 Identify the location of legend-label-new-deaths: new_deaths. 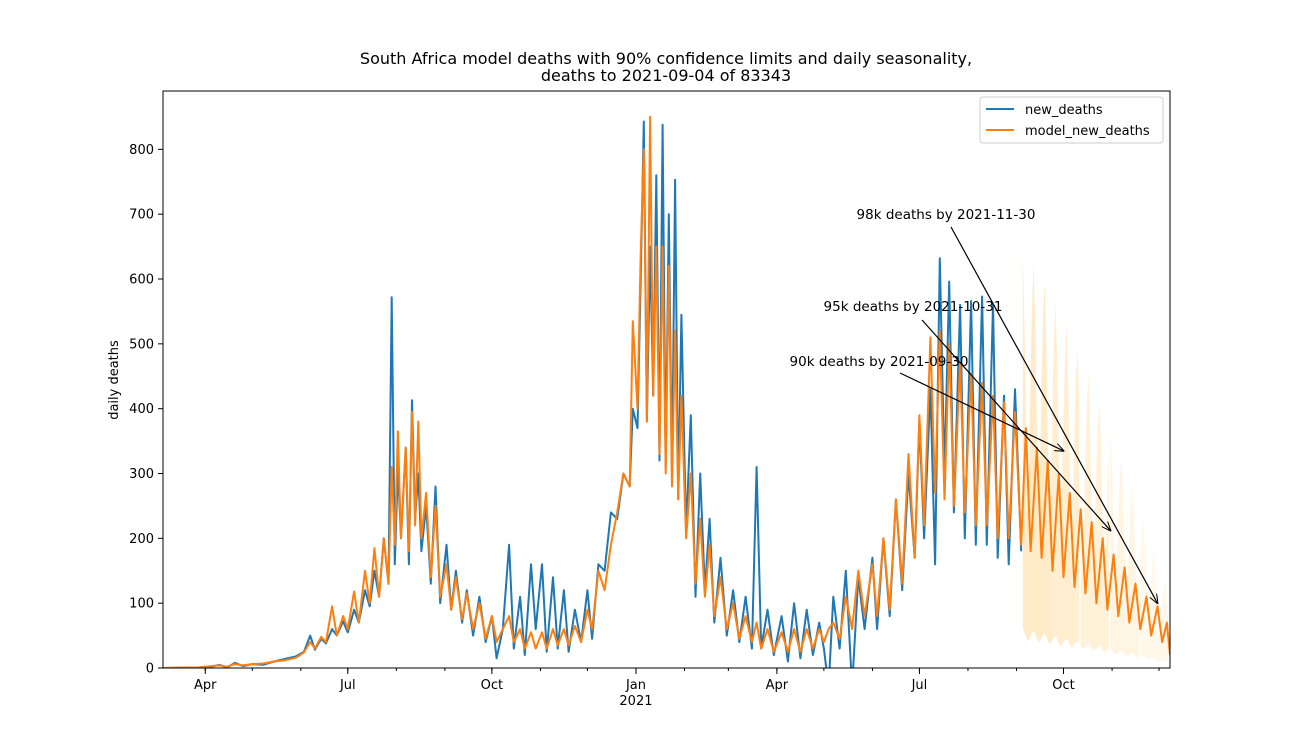
(1064, 110).